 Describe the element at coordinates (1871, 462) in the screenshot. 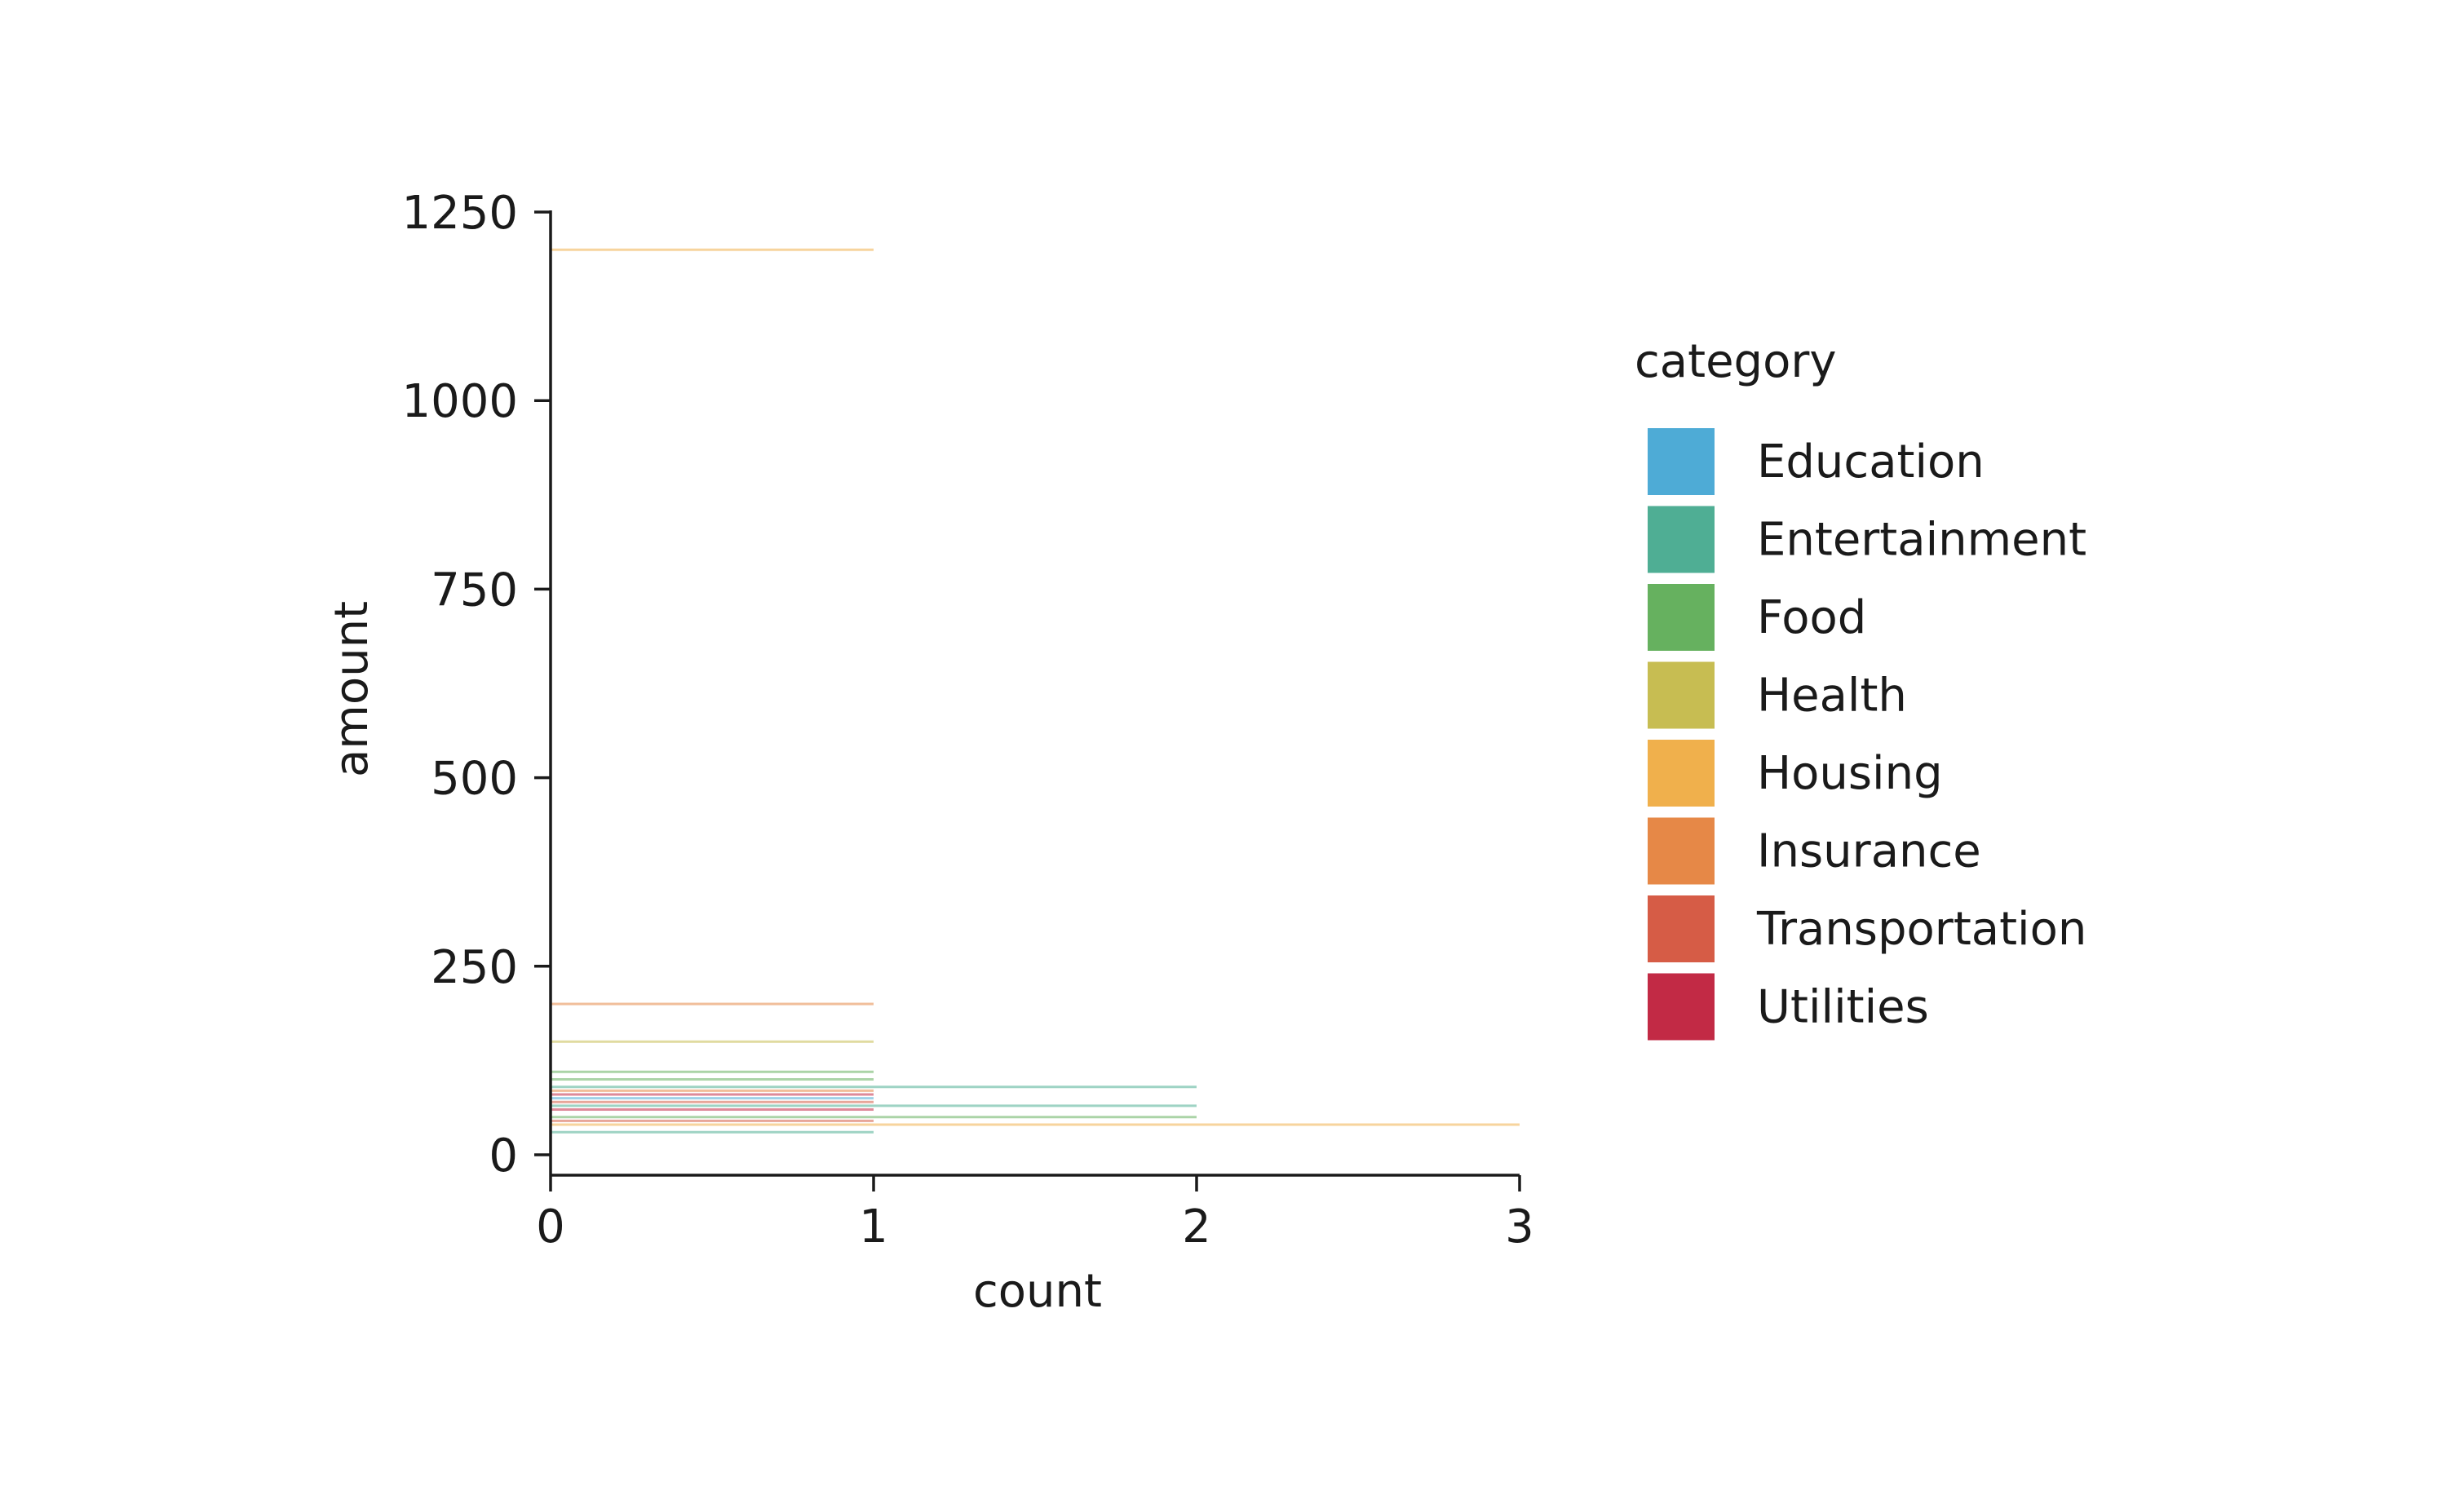

I see `legend-label-education: Education` at that location.